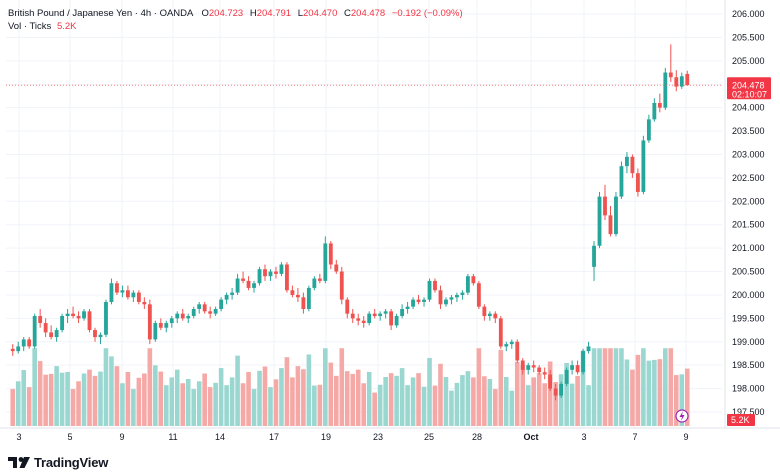 This screenshot has width=780, height=475. What do you see at coordinates (19, 462) in the screenshot?
I see `tradingview-logo-icon` at bounding box center [19, 462].